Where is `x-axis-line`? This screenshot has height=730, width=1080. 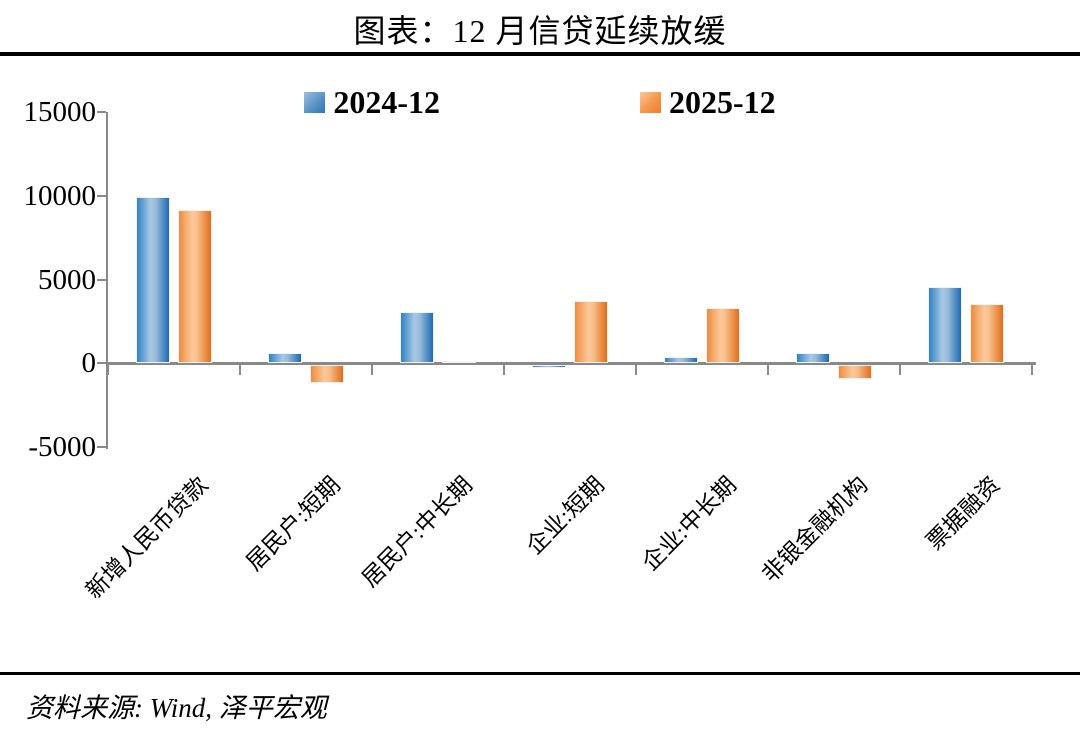
x-axis-line is located at coordinates (571, 364).